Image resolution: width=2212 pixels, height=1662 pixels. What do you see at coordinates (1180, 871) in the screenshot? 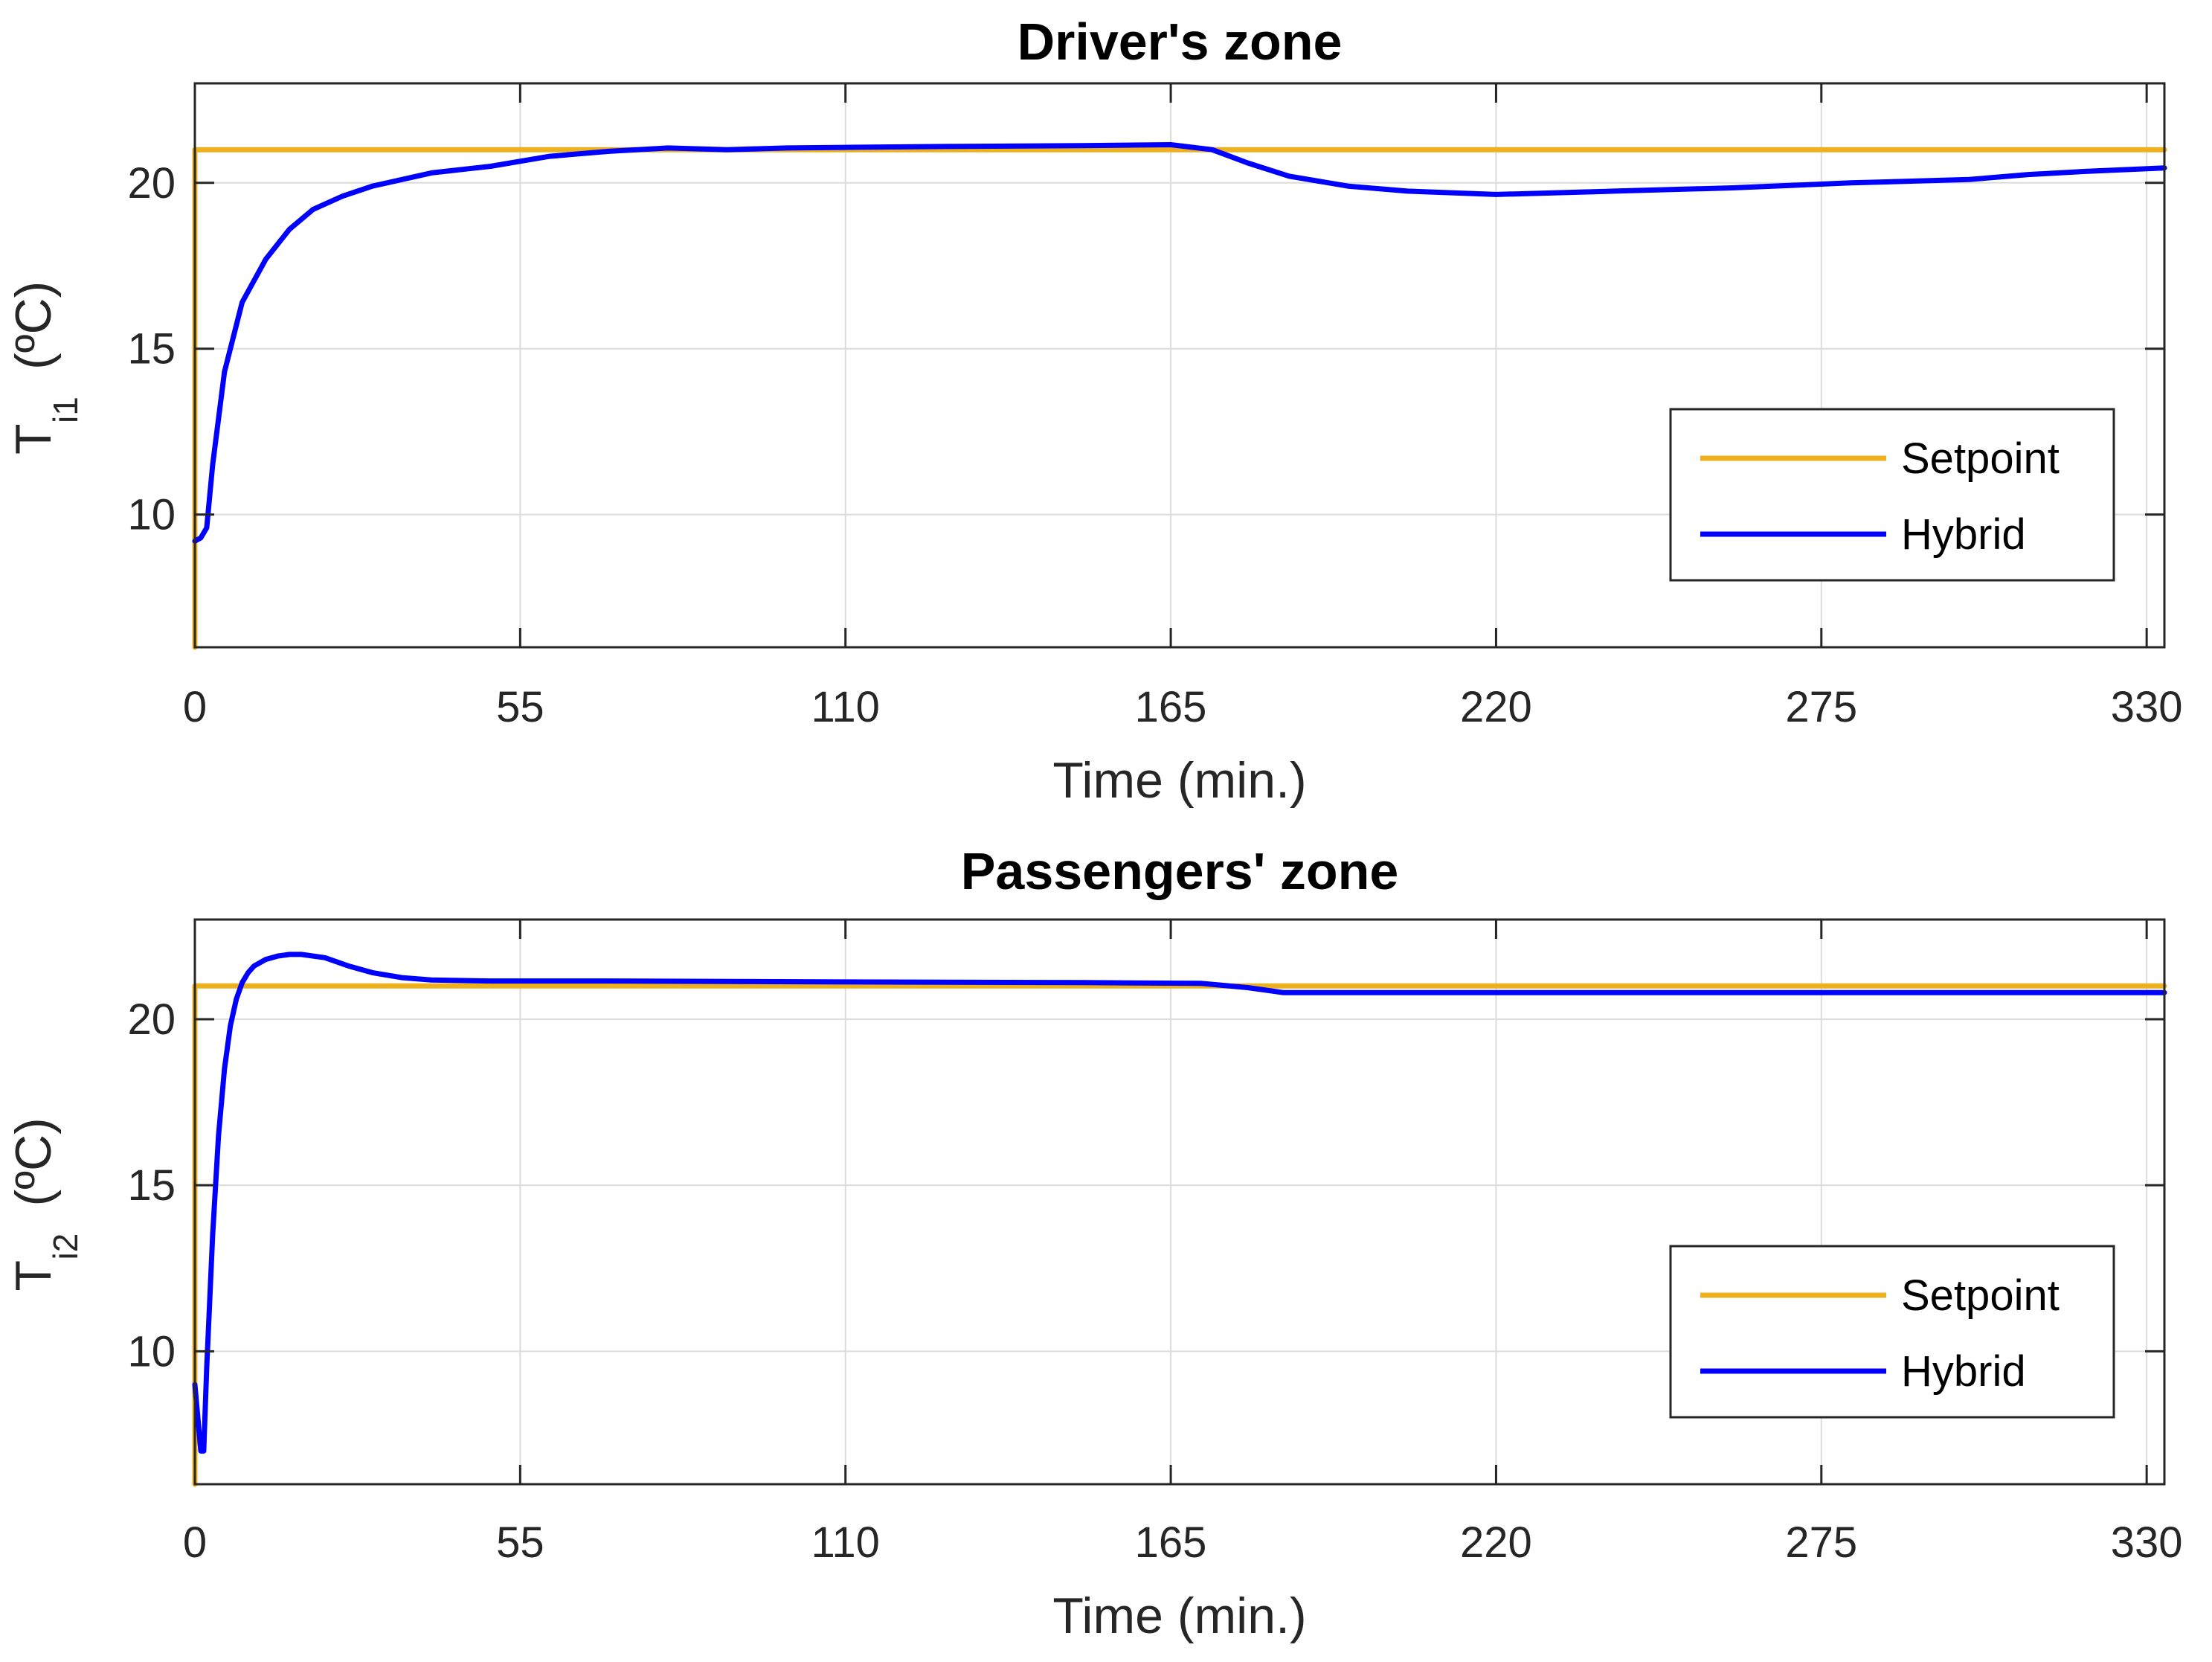
I see `chart-title: Passengers' zone` at bounding box center [1180, 871].